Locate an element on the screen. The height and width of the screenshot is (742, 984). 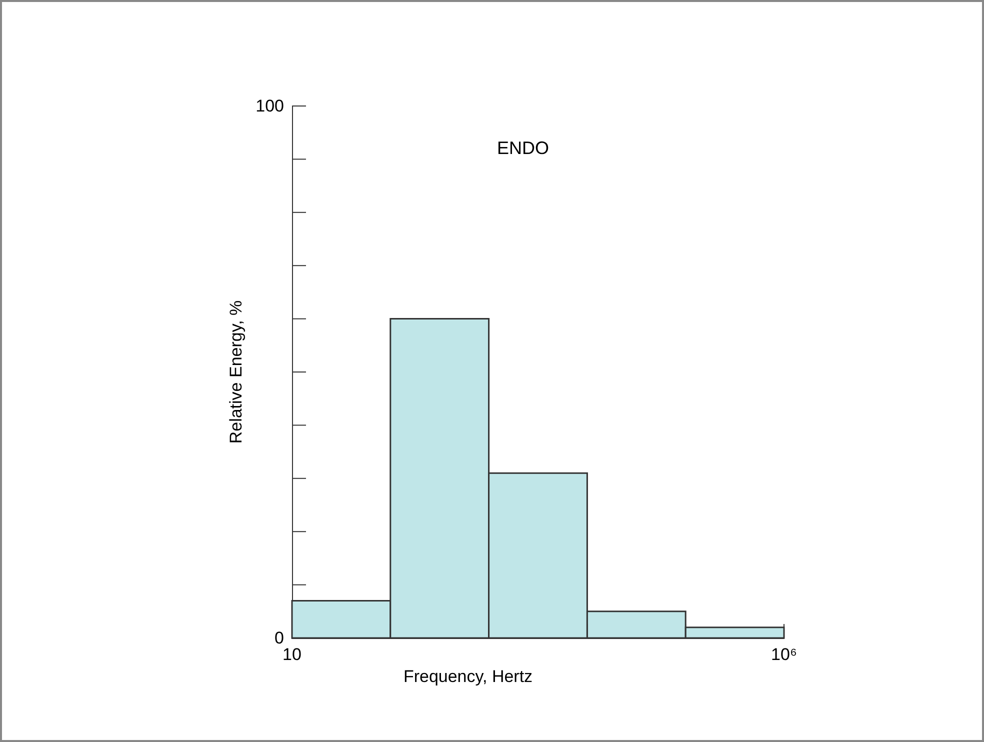
y-tick-label: 100 is located at coordinates (270, 106).